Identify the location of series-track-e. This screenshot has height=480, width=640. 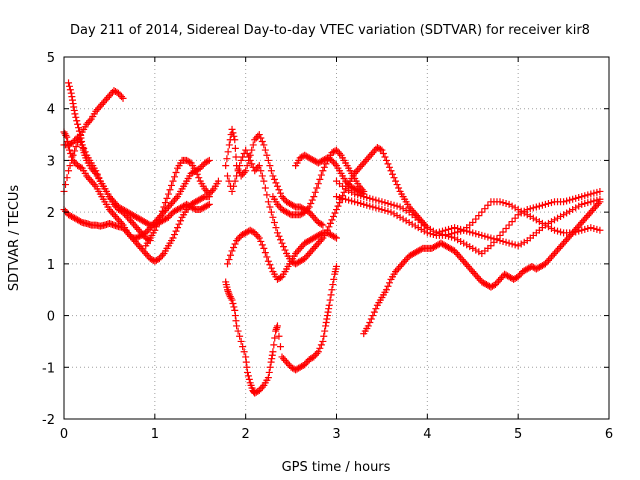
(136, 199).